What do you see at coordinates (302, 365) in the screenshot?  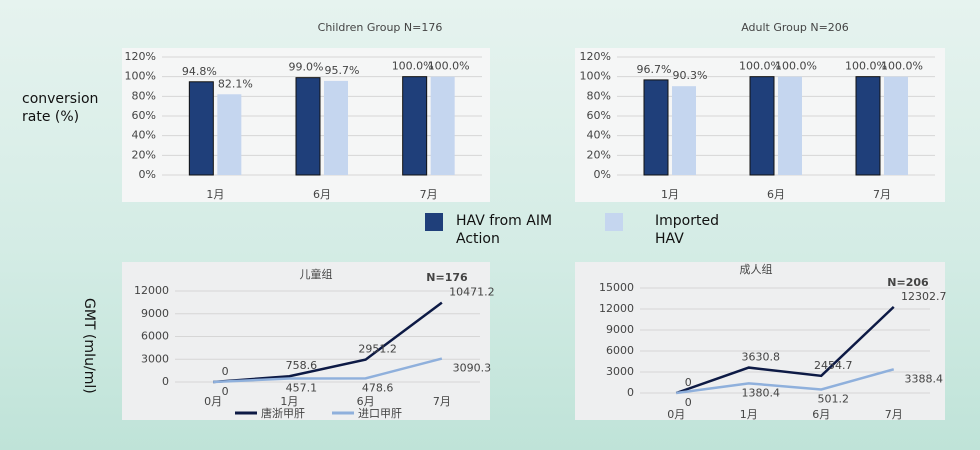 I see `data-label: 758.6` at bounding box center [302, 365].